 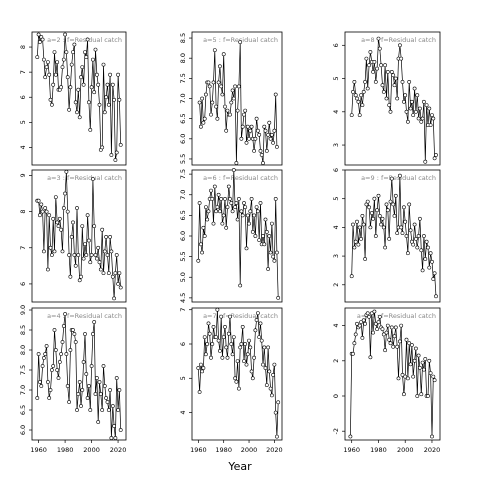 I want to click on y-tick-label: 6, so click(x=336, y=45).